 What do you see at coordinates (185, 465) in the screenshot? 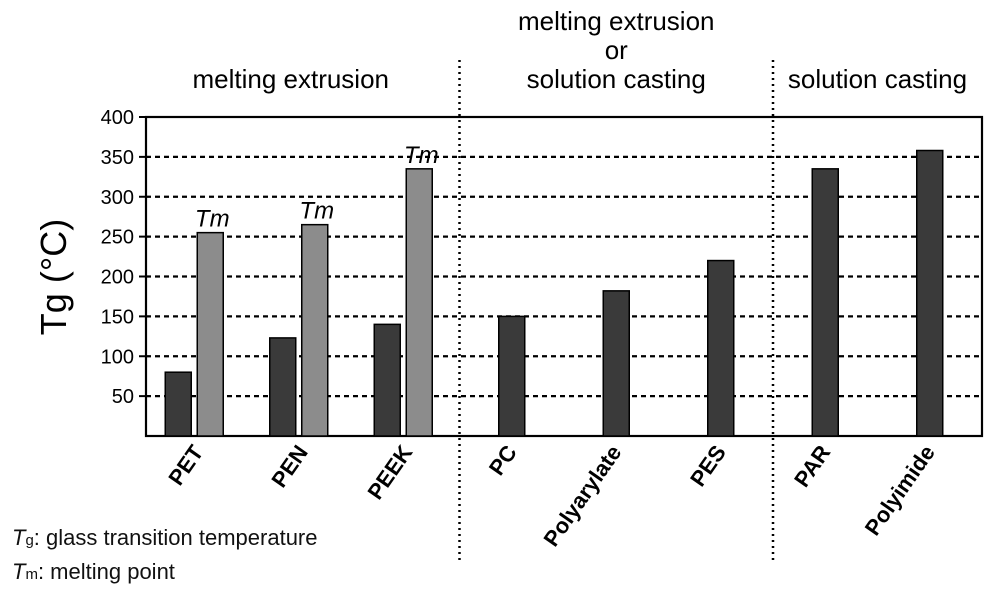
I see `category-label: PET` at bounding box center [185, 465].